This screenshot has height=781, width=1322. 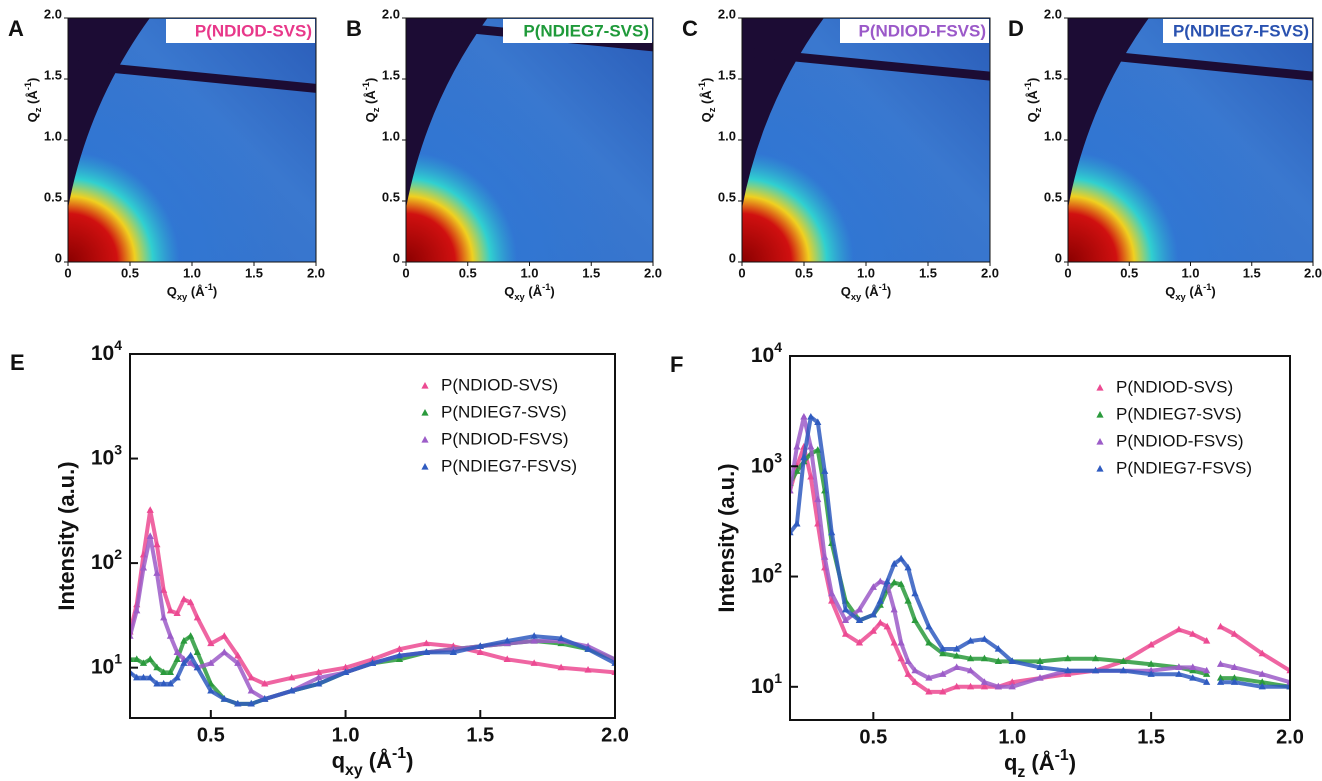 I want to click on tick-exponent: 2, so click(x=118, y=554).